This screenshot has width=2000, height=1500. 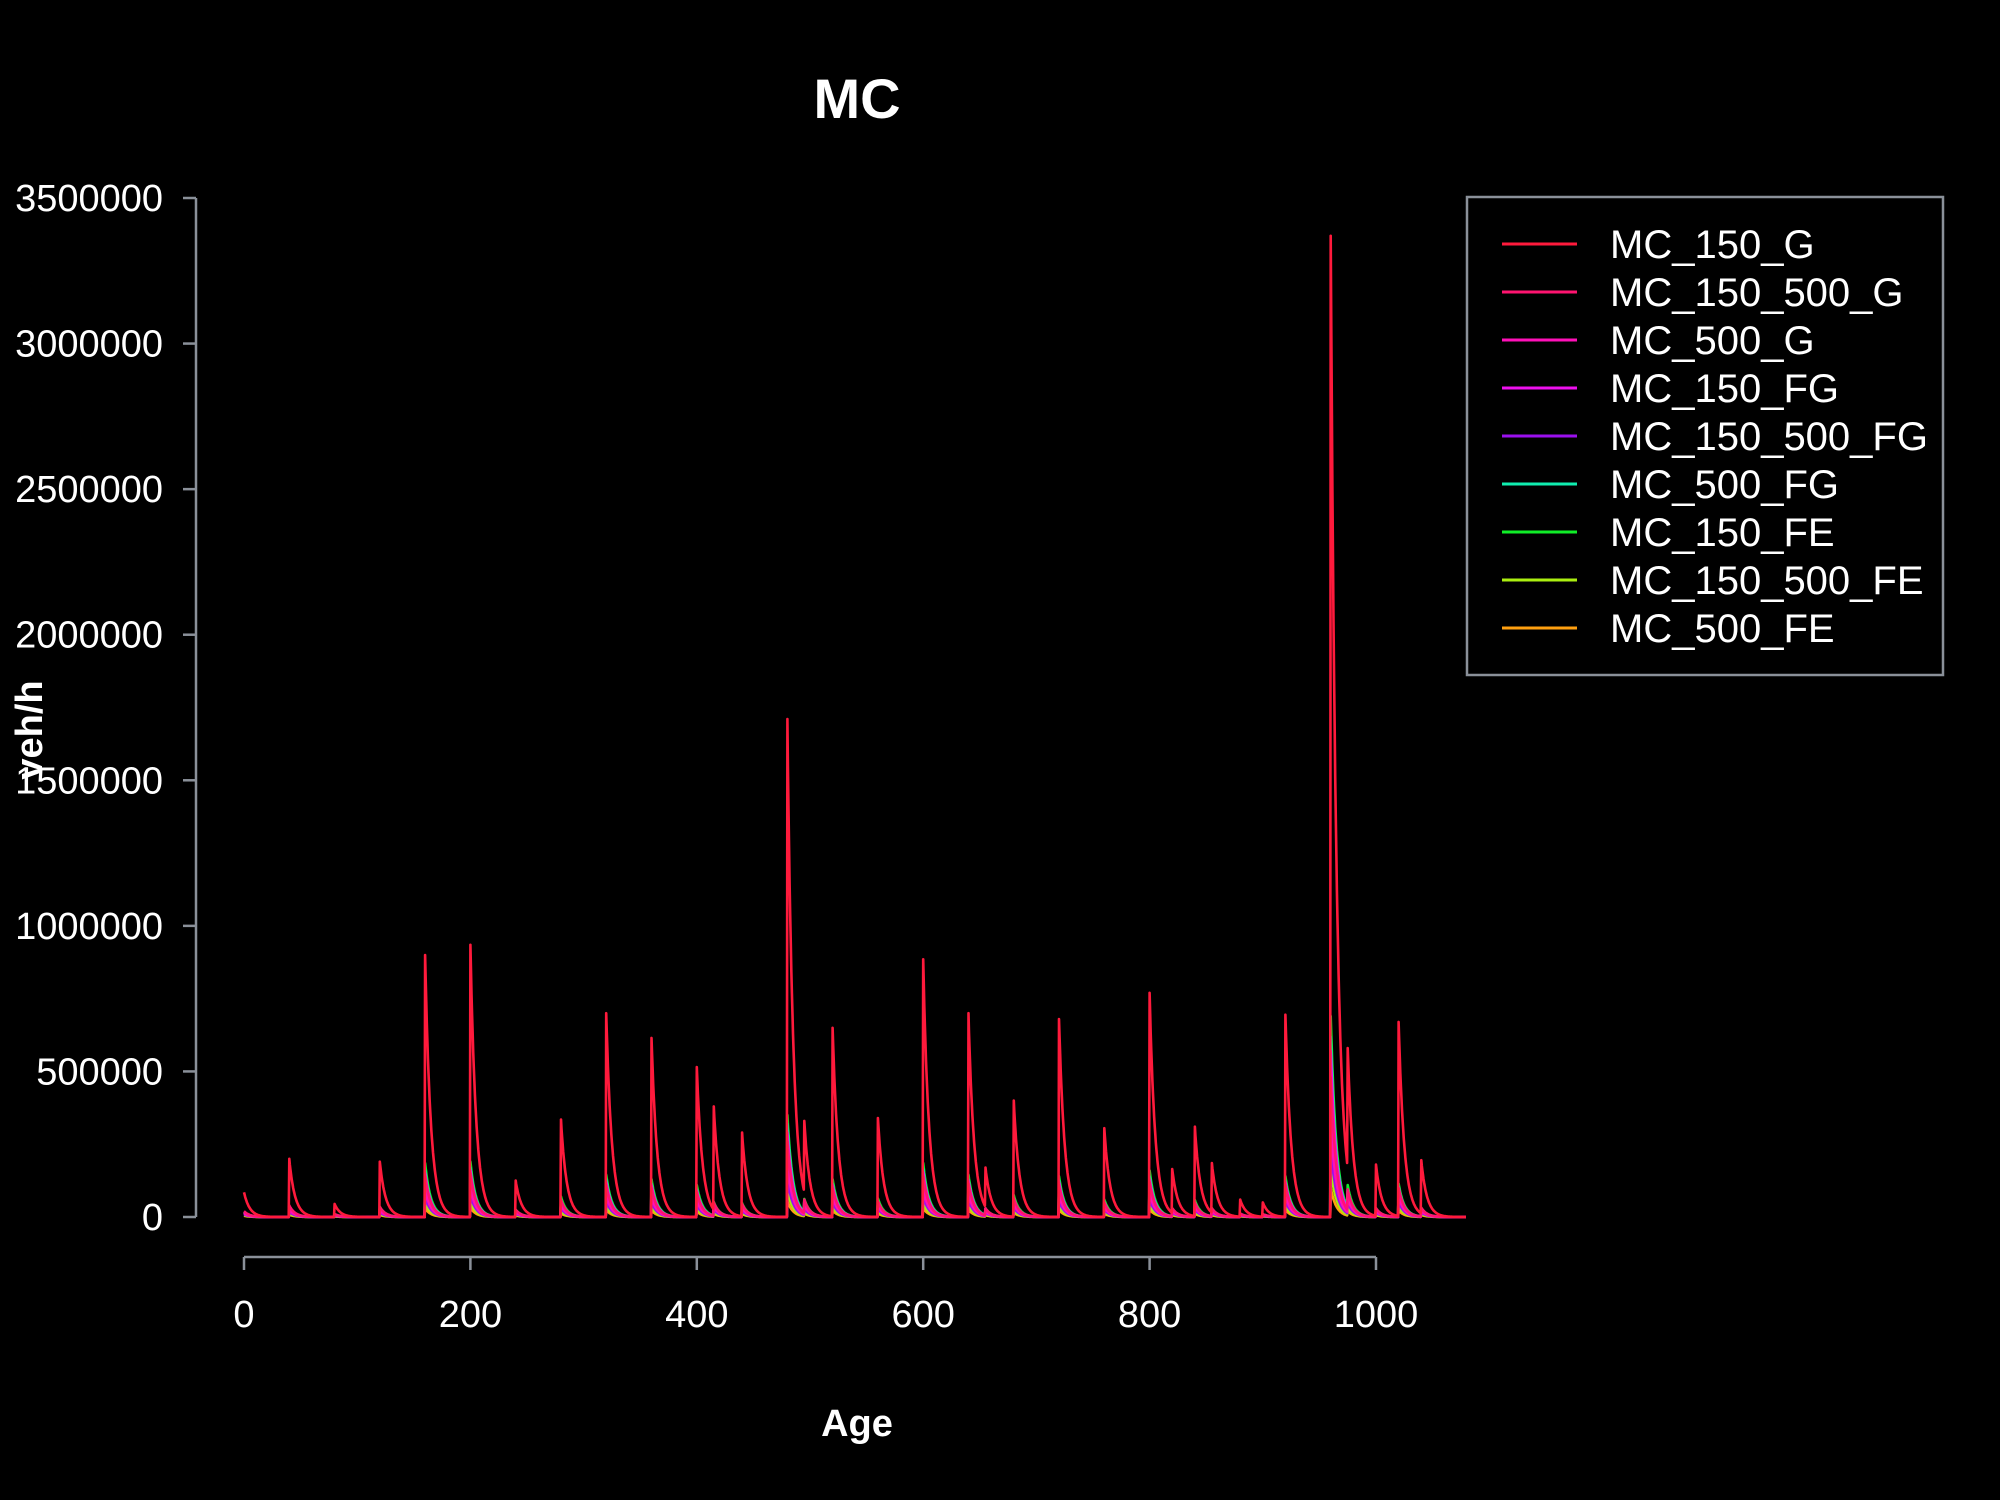 I want to click on y-tick-label: 500000, so click(x=99, y=1072).